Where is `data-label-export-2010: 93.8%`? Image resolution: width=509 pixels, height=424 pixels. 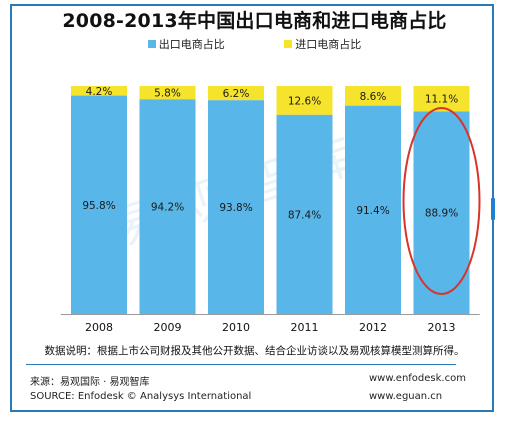 data-label-export-2010: 93.8% is located at coordinates (235, 208).